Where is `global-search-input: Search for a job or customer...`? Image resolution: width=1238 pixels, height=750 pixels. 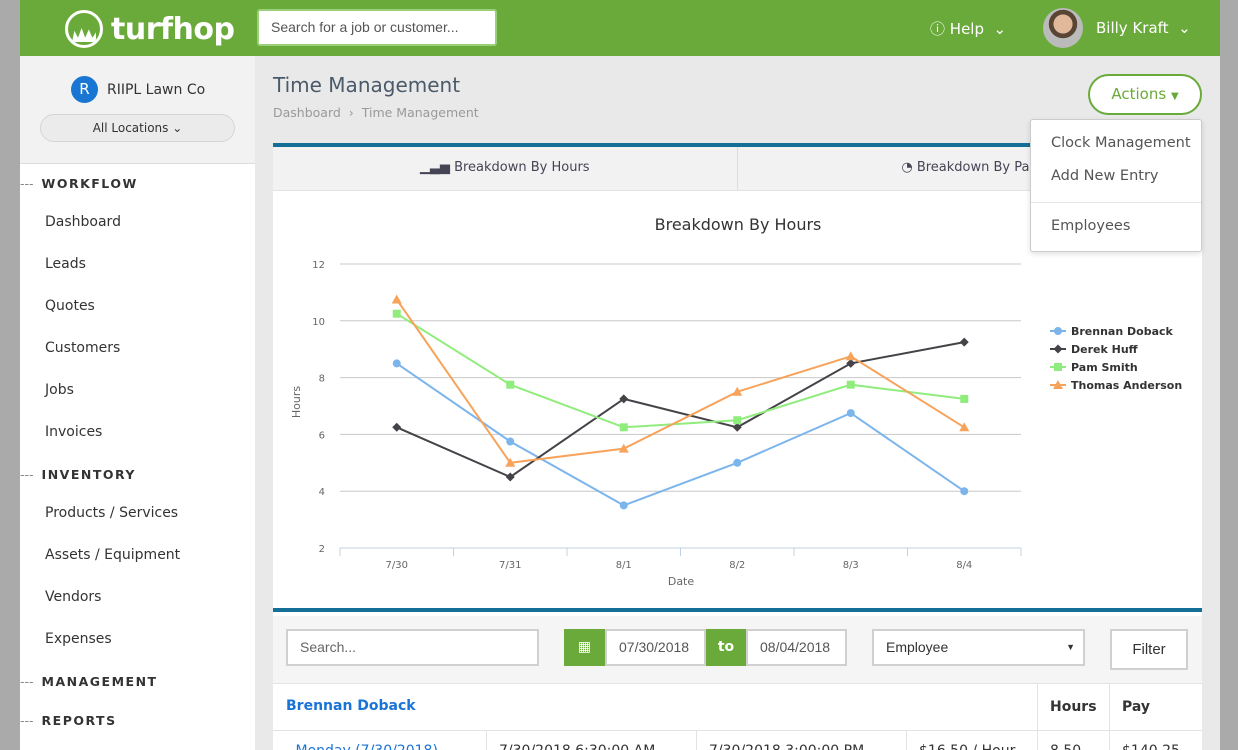
global-search-input: Search for a job or customer... is located at coordinates (377, 27).